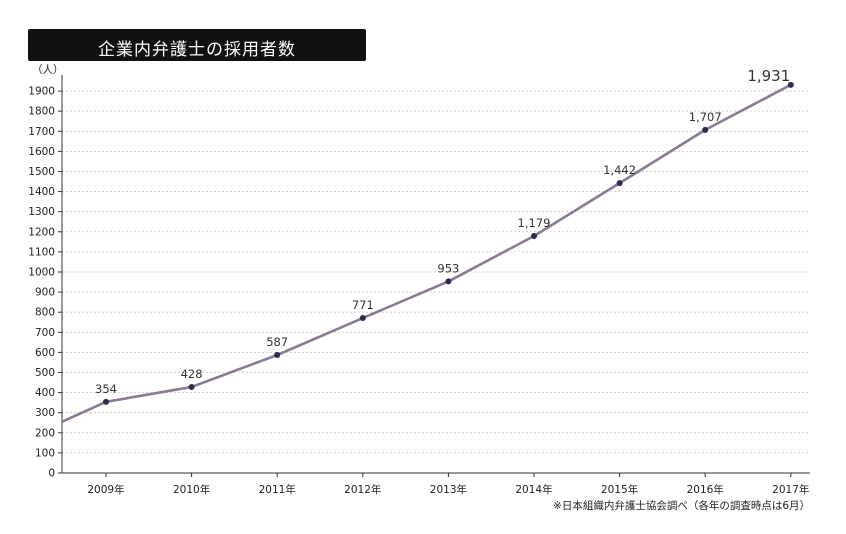 Image resolution: width=846 pixels, height=534 pixels. Describe the element at coordinates (41, 172) in the screenshot. I see `y-tick-label: 1500` at that location.